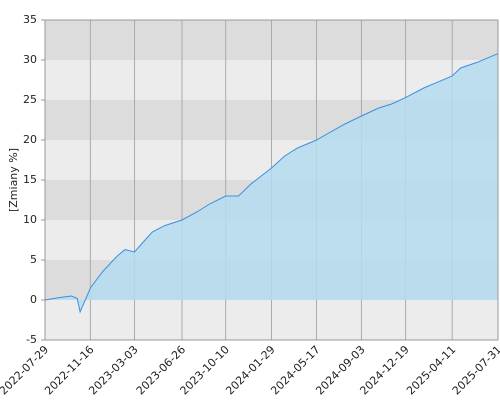 This screenshot has height=400, width=500. Describe the element at coordinates (13, 180) in the screenshot. I see `y-axis-label: [Zmiany %]` at that location.